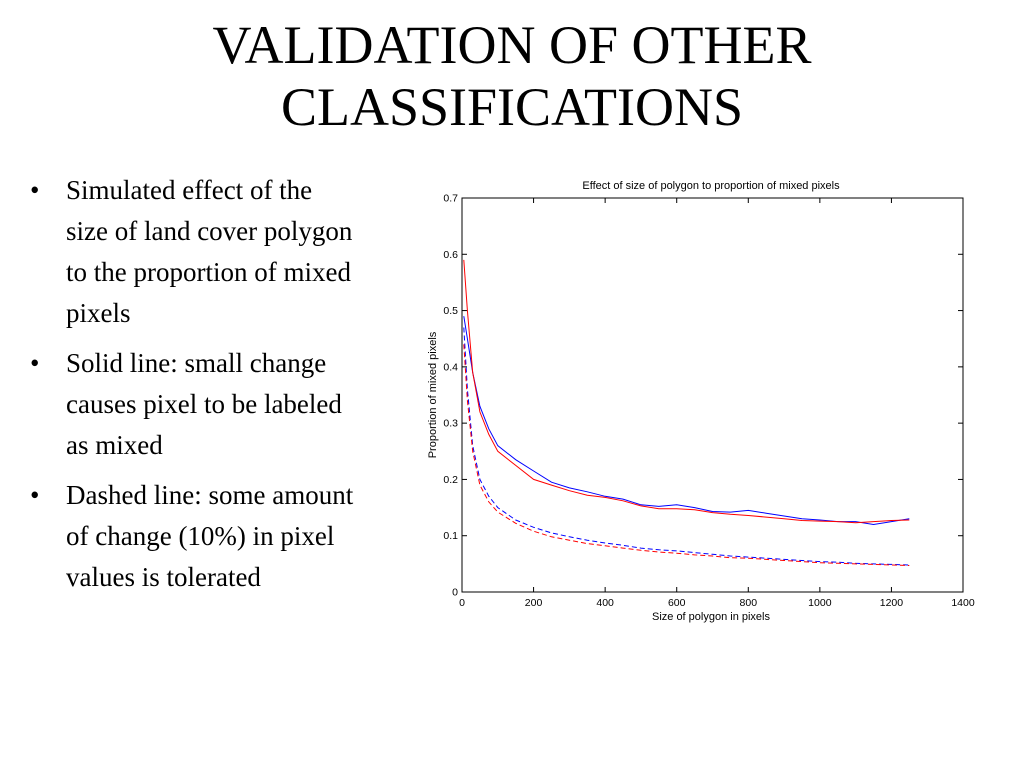  What do you see at coordinates (450, 536) in the screenshot?
I see `y-tick-label: 0.1` at bounding box center [450, 536].